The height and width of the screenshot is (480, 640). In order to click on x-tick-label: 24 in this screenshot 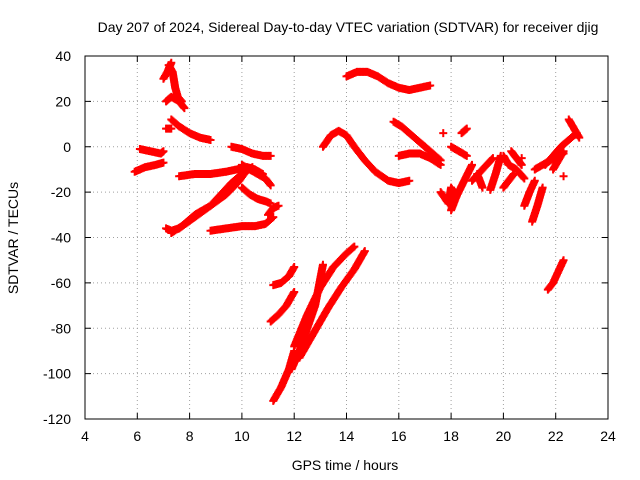, I will do `click(608, 436)`.